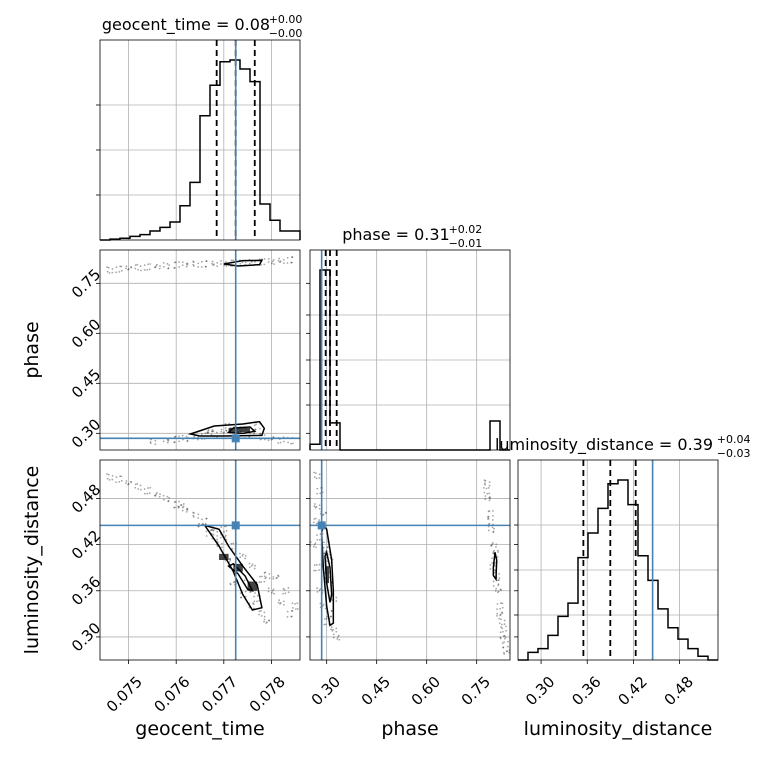  Describe the element at coordinates (286, 19) in the screenshot. I see `title-plus-error: +0.00` at that location.